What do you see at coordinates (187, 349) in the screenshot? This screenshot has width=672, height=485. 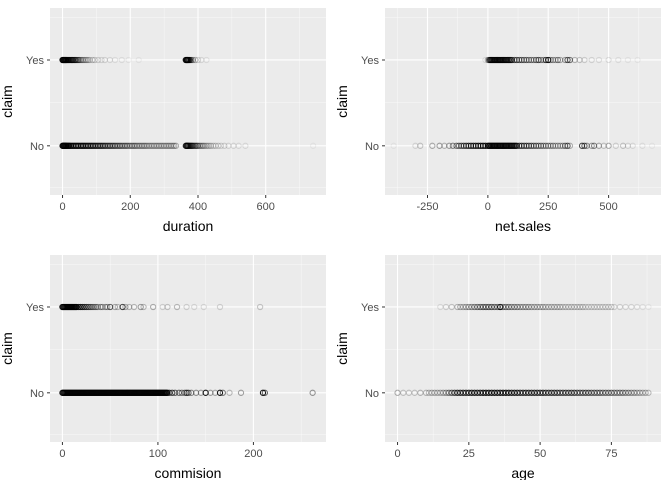 I see `scatter-points` at bounding box center [187, 349].